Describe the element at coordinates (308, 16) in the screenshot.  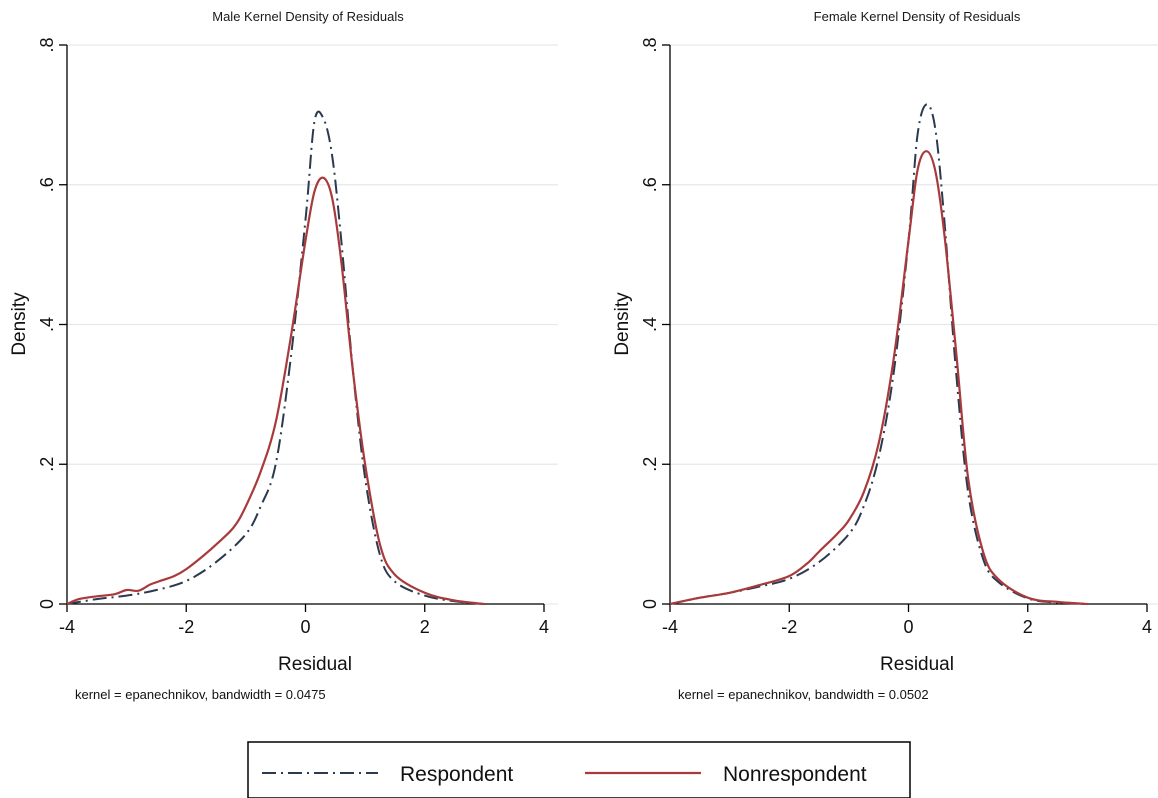
I see `chart-title: Male Kernel Density of Residuals` at that location.